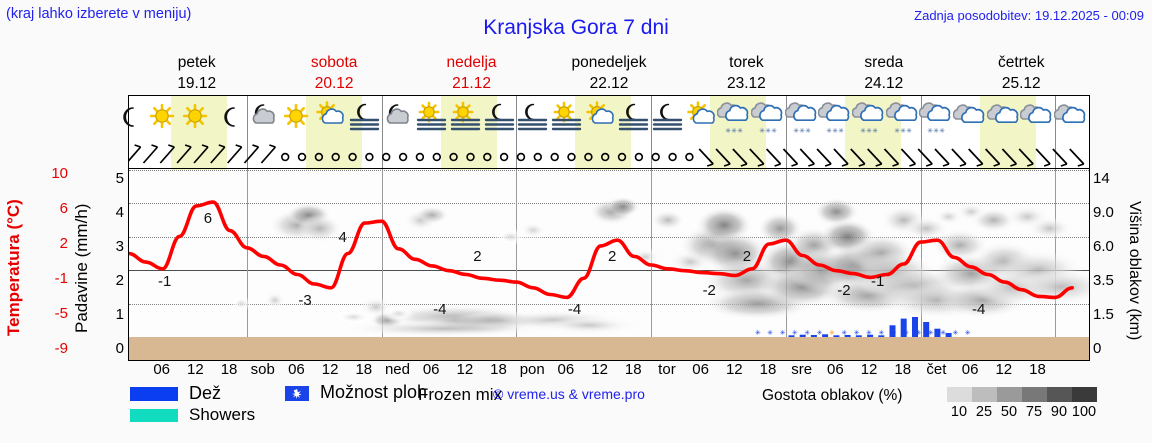 Image resolution: width=1152 pixels, height=443 pixels. What do you see at coordinates (119, 314) in the screenshot?
I see `axis-tick: 1` at bounding box center [119, 314].